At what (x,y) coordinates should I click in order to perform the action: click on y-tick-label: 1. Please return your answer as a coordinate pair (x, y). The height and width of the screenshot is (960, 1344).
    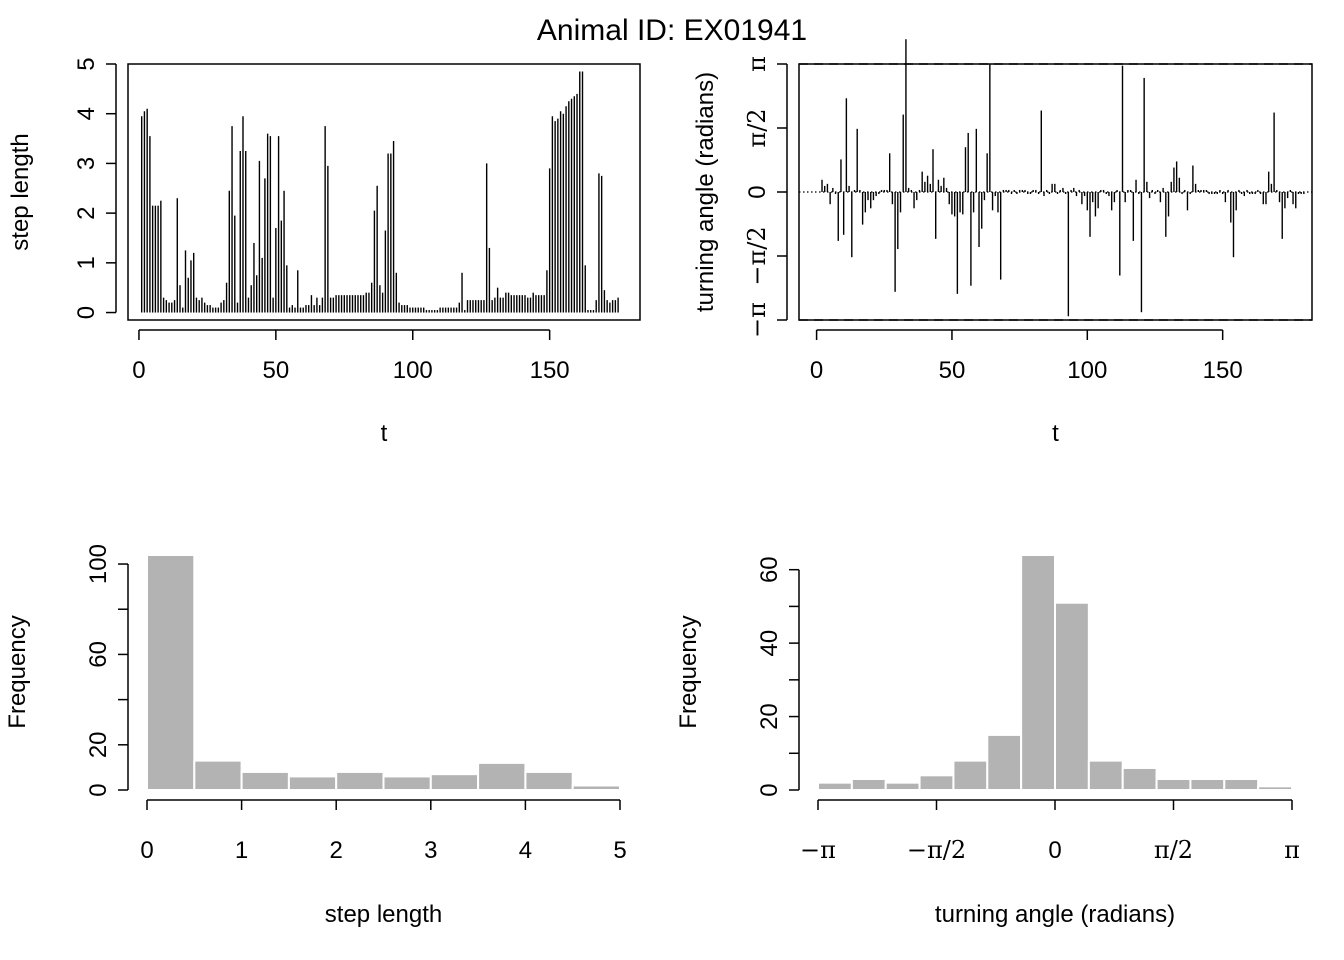
    Looking at the image, I should click on (86, 262).